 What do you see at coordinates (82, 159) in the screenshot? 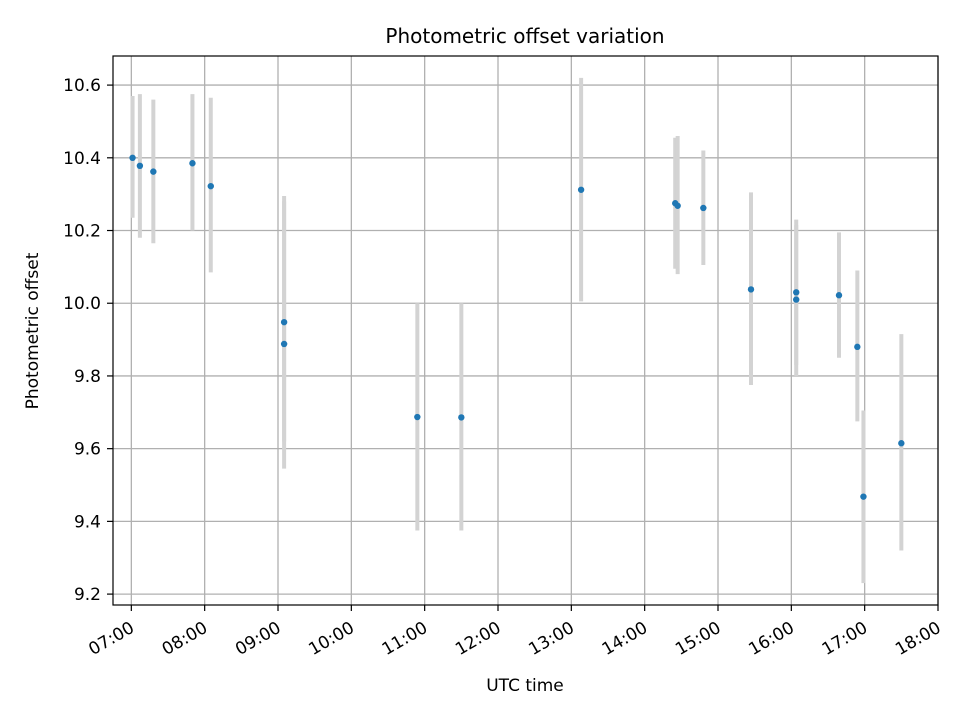
I see `y-tick-label: 10.4` at bounding box center [82, 159].